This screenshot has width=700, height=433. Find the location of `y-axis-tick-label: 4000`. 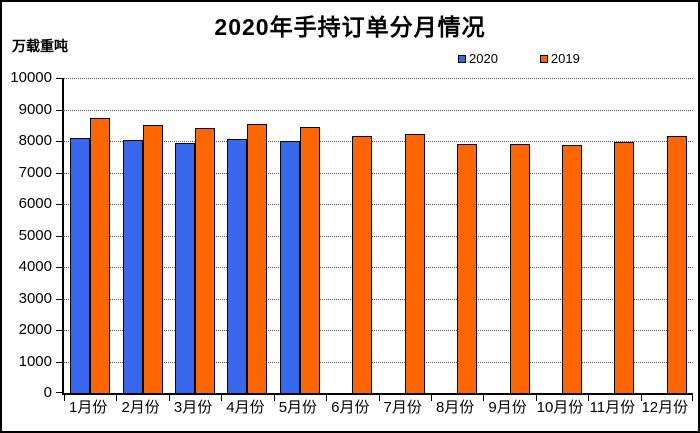

y-axis-tick-label: 4000 is located at coordinates (35, 266).